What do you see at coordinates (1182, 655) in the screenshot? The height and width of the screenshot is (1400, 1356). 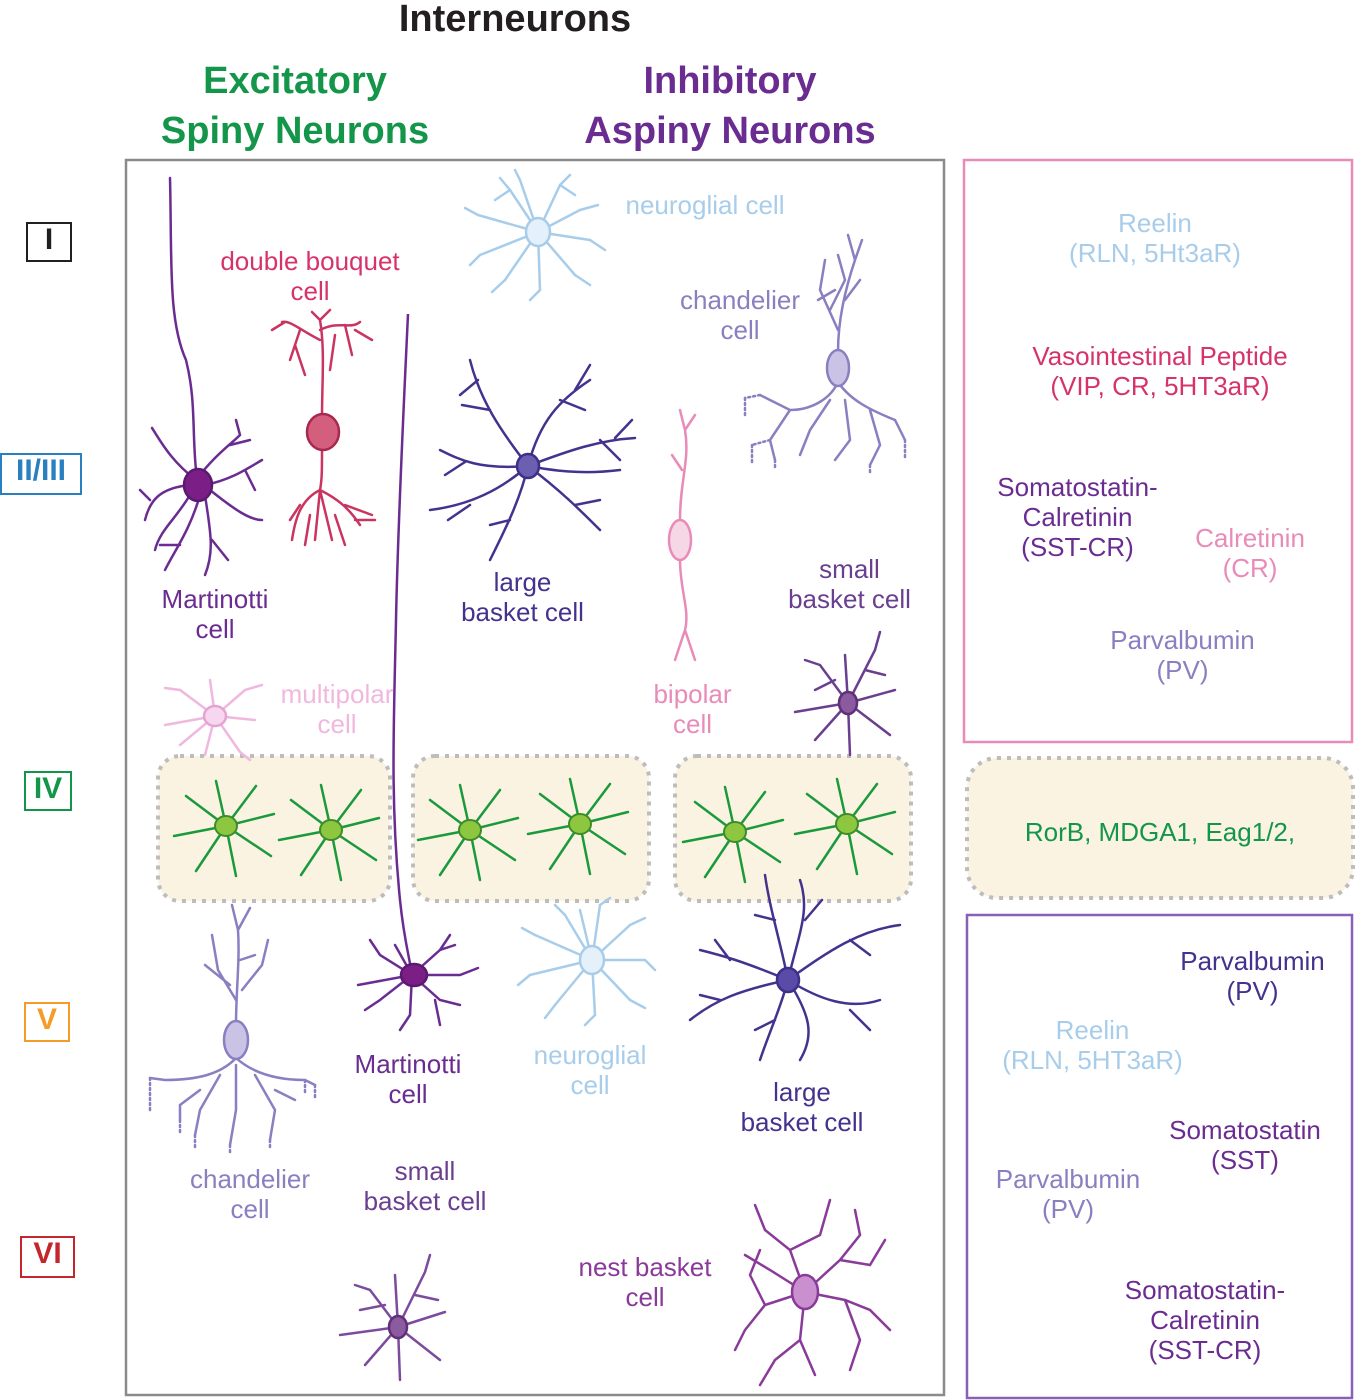 I see `marker-pv-upper: Parvalbumin (PV)` at bounding box center [1182, 655].